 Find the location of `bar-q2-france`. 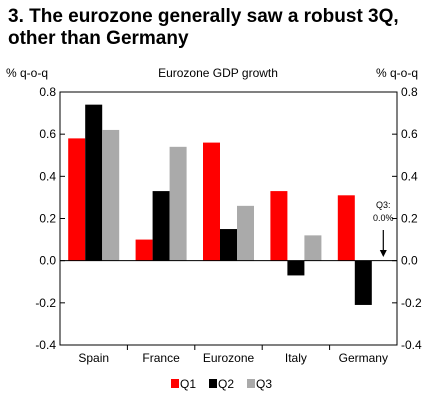

bar-q2-france is located at coordinates (161, 226).